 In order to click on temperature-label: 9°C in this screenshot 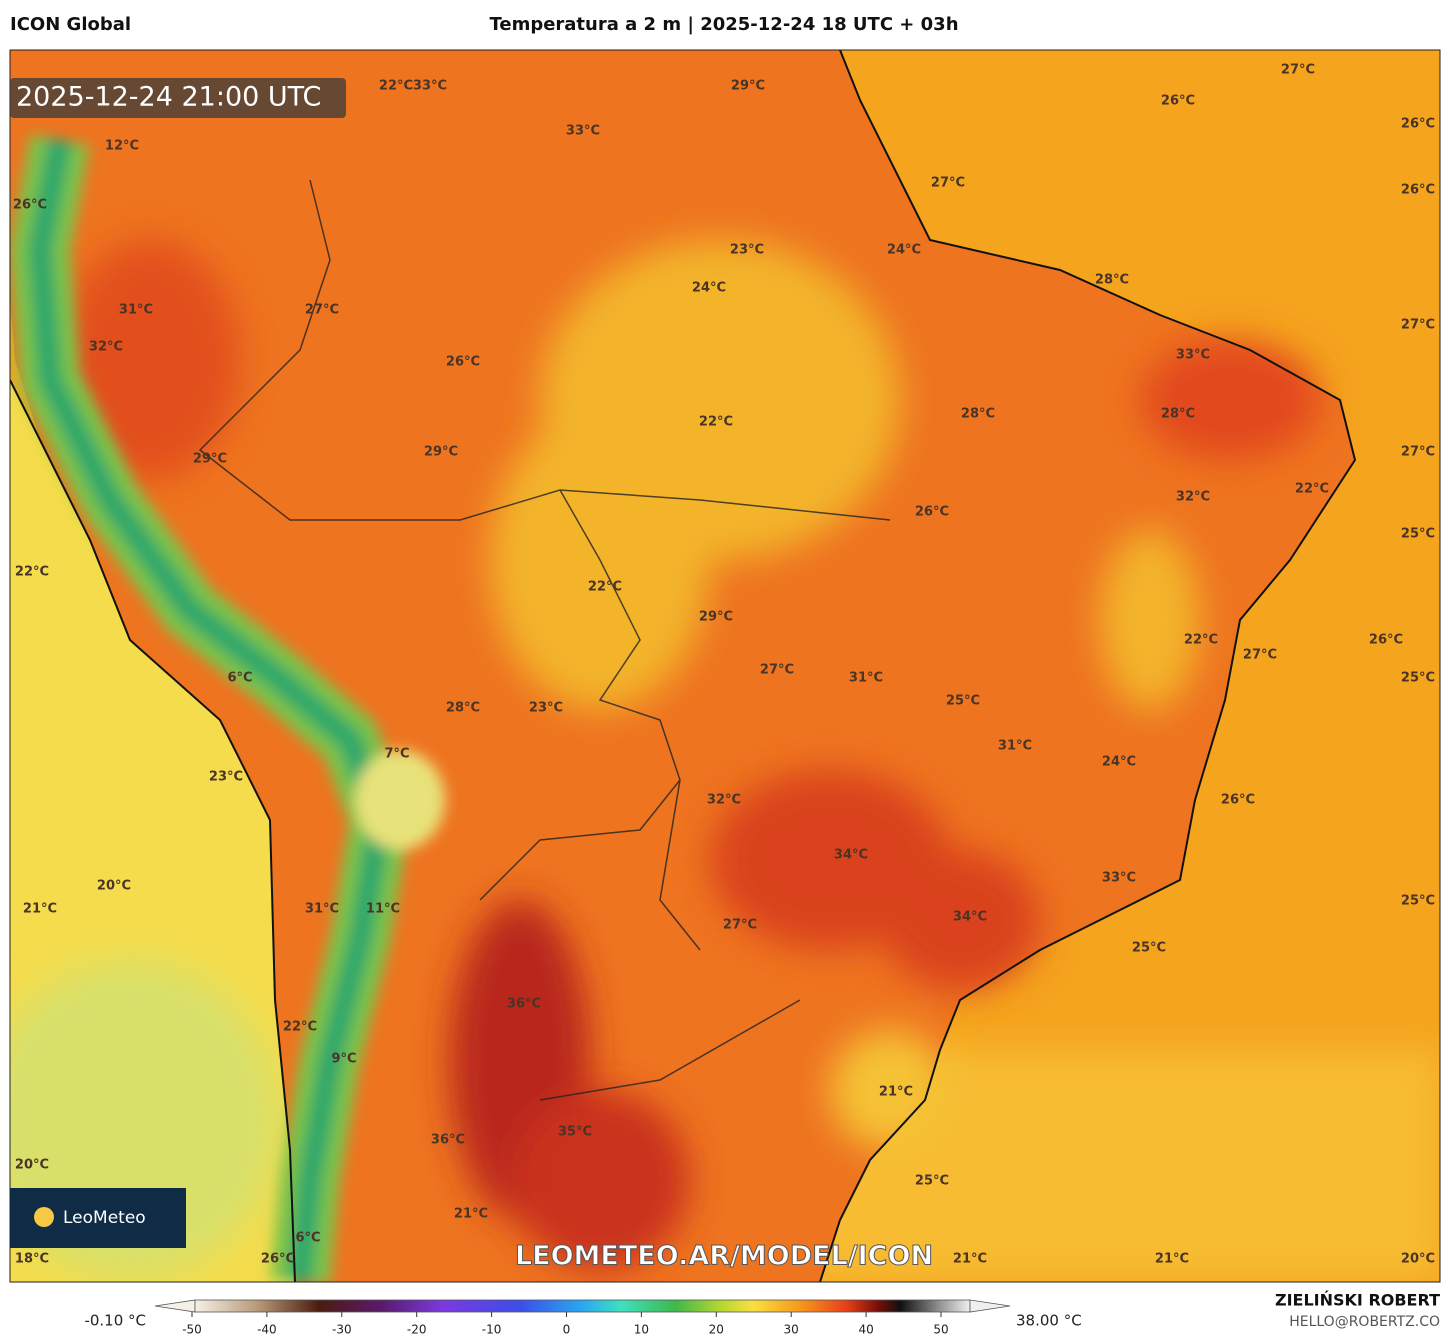, I will do `click(343, 1059)`.